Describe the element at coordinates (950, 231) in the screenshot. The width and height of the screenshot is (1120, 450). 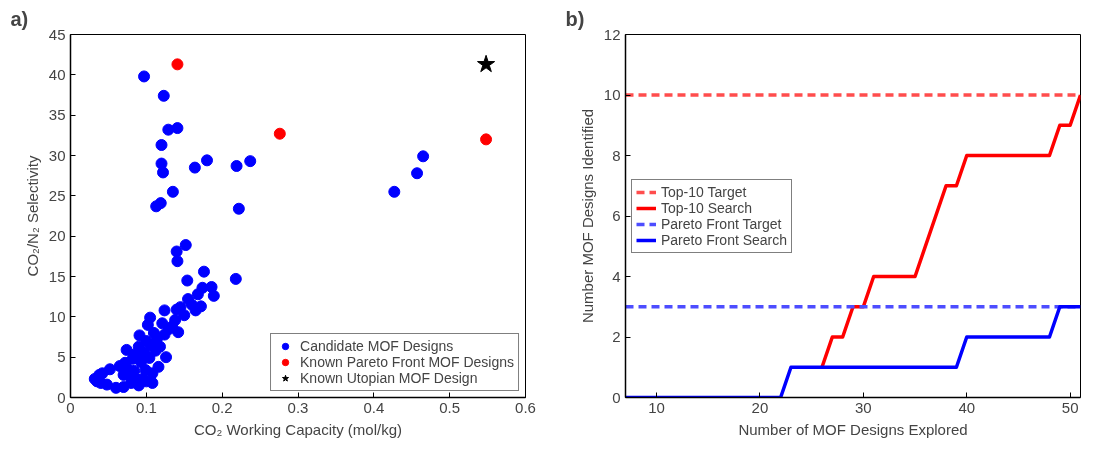
I see `line-series` at that location.